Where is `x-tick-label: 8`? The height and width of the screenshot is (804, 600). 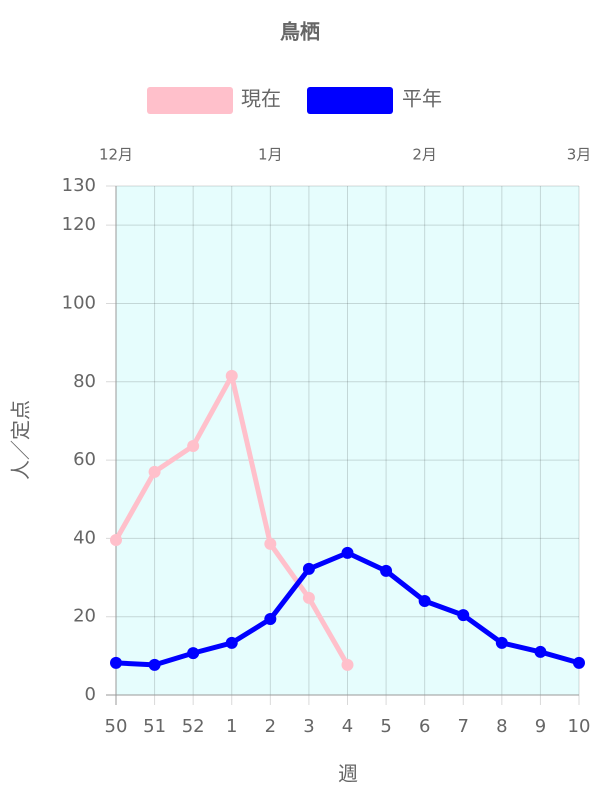
x-tick-label: 8 is located at coordinates (501, 726).